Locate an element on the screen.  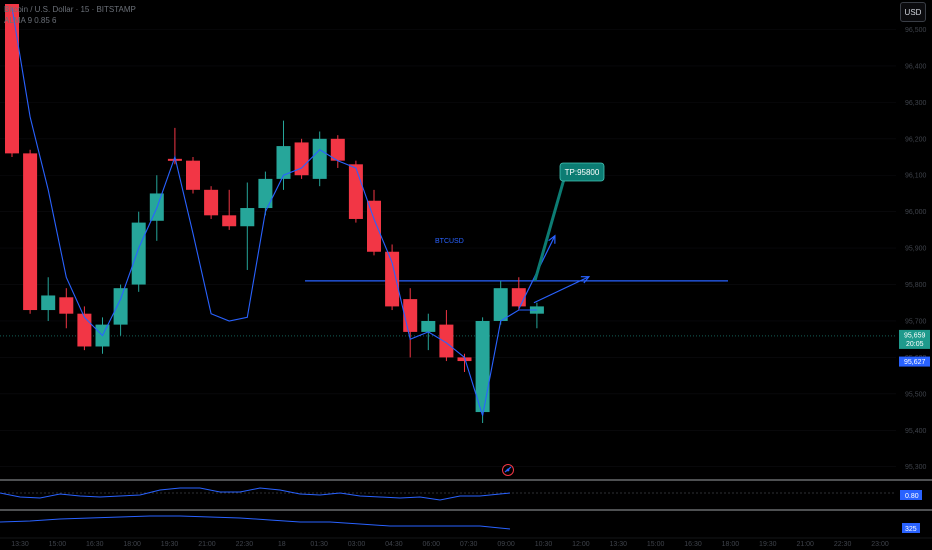
x-tick-label: 03:00 is located at coordinates (357, 544).